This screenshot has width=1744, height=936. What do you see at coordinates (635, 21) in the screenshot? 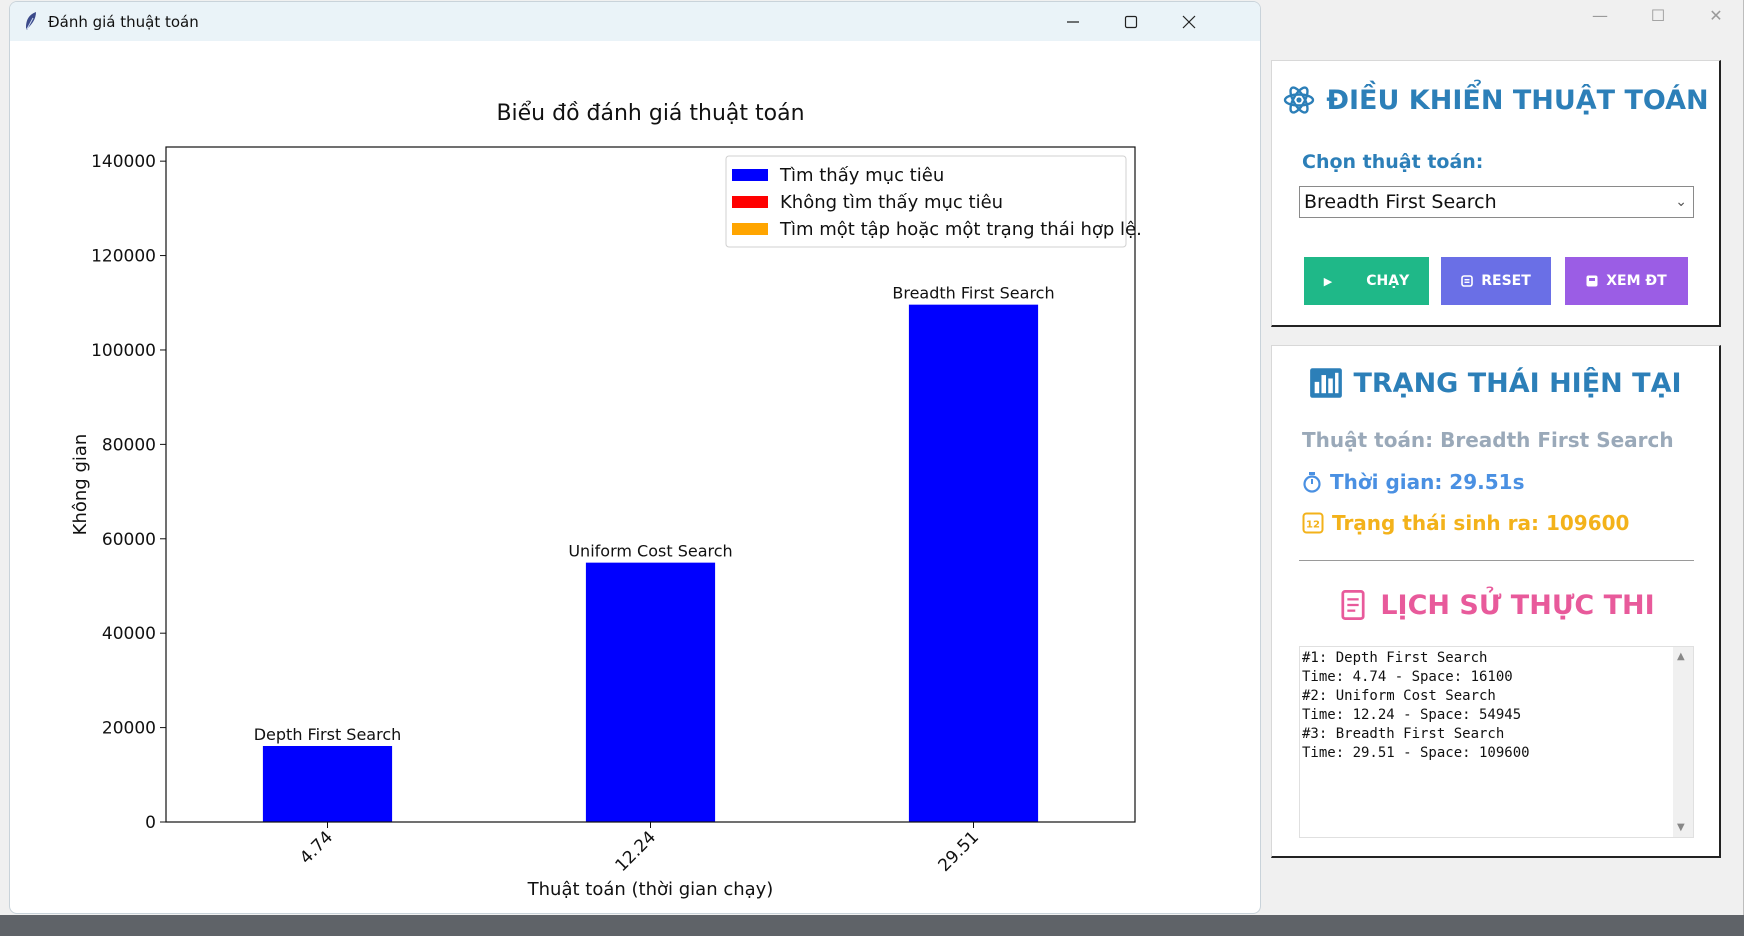
I see `chart-window-titlebar: Đánh giá thuật toán` at bounding box center [635, 21].